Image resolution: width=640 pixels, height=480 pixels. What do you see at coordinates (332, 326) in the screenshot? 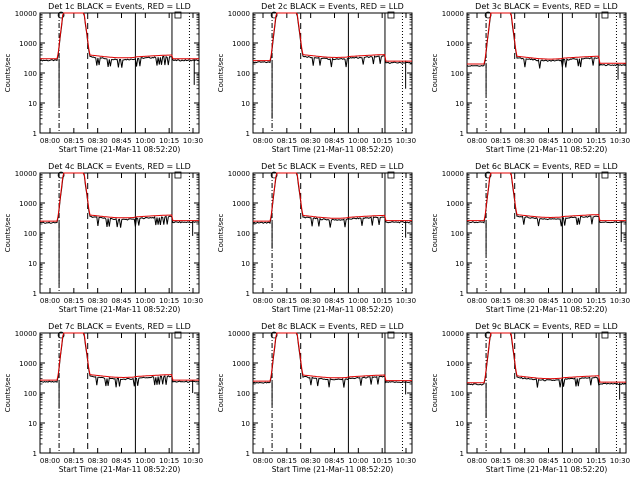
I see `chart-title: Det 8c BLACK = Events, RED = LLD` at bounding box center [332, 326].